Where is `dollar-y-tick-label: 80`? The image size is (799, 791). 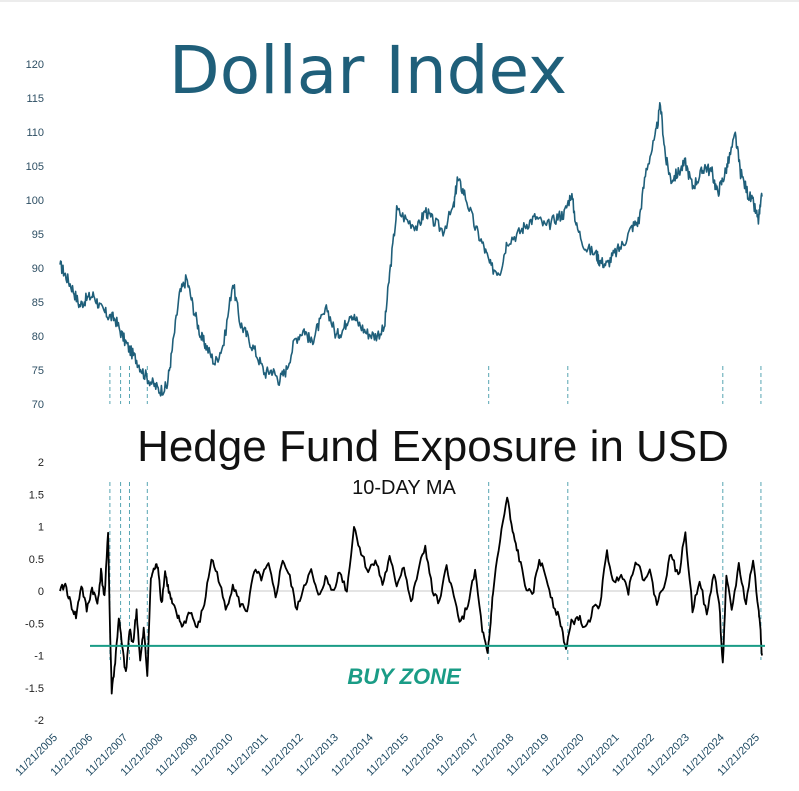
dollar-y-tick-label: 80 is located at coordinates (38, 337).